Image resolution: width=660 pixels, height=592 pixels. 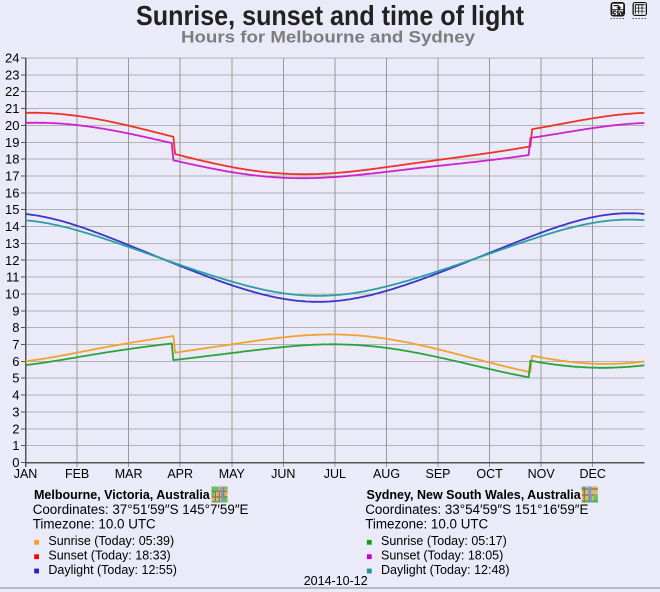 I want to click on svg-text: 21, so click(x=12, y=108).